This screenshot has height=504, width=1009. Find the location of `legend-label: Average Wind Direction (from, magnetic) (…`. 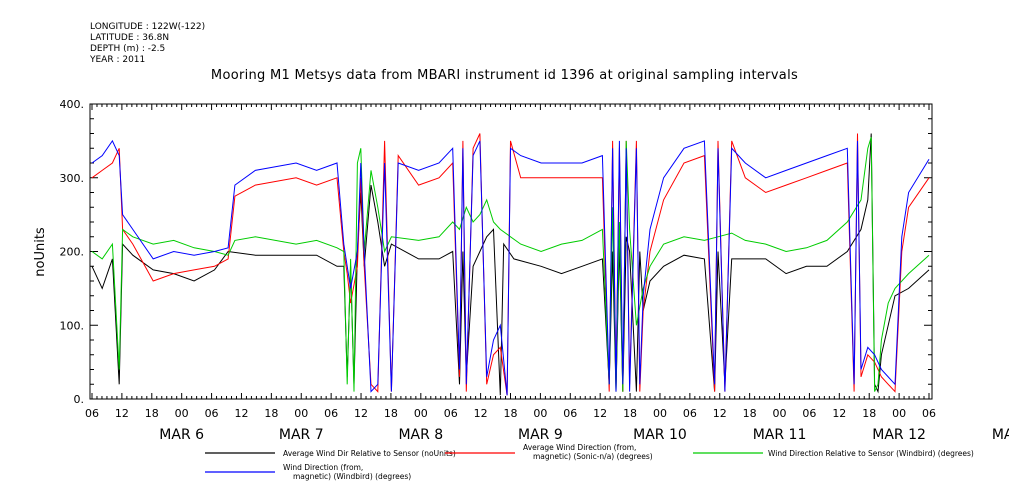

legend-label: Average Wind Direction (from, magnetic) (… is located at coordinates (588, 452).